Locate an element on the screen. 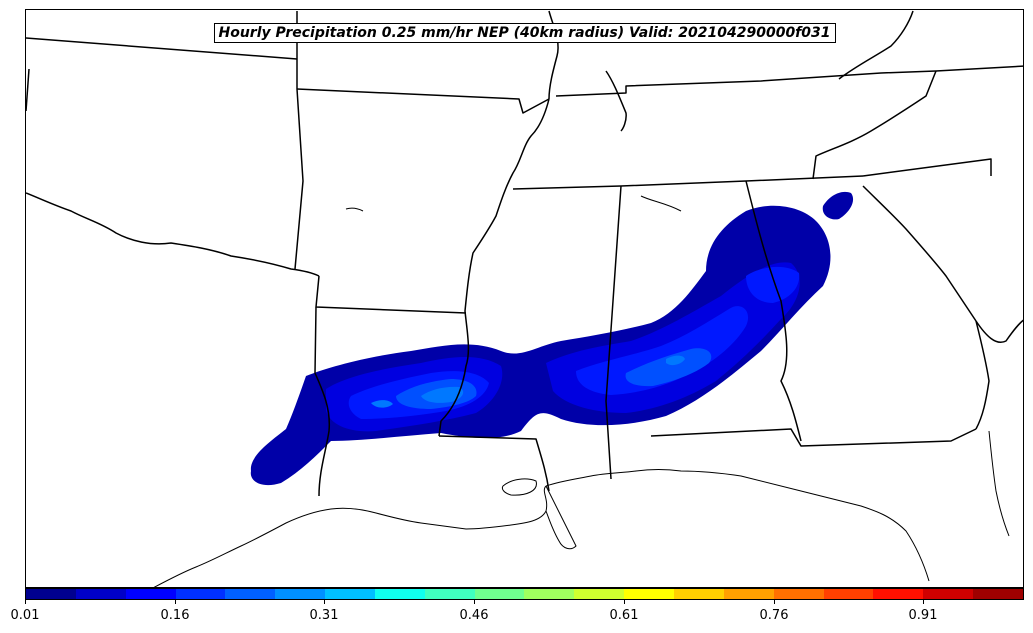 The width and height of the screenshot is (1033, 633). arkansas-north-border is located at coordinates (423, 101).